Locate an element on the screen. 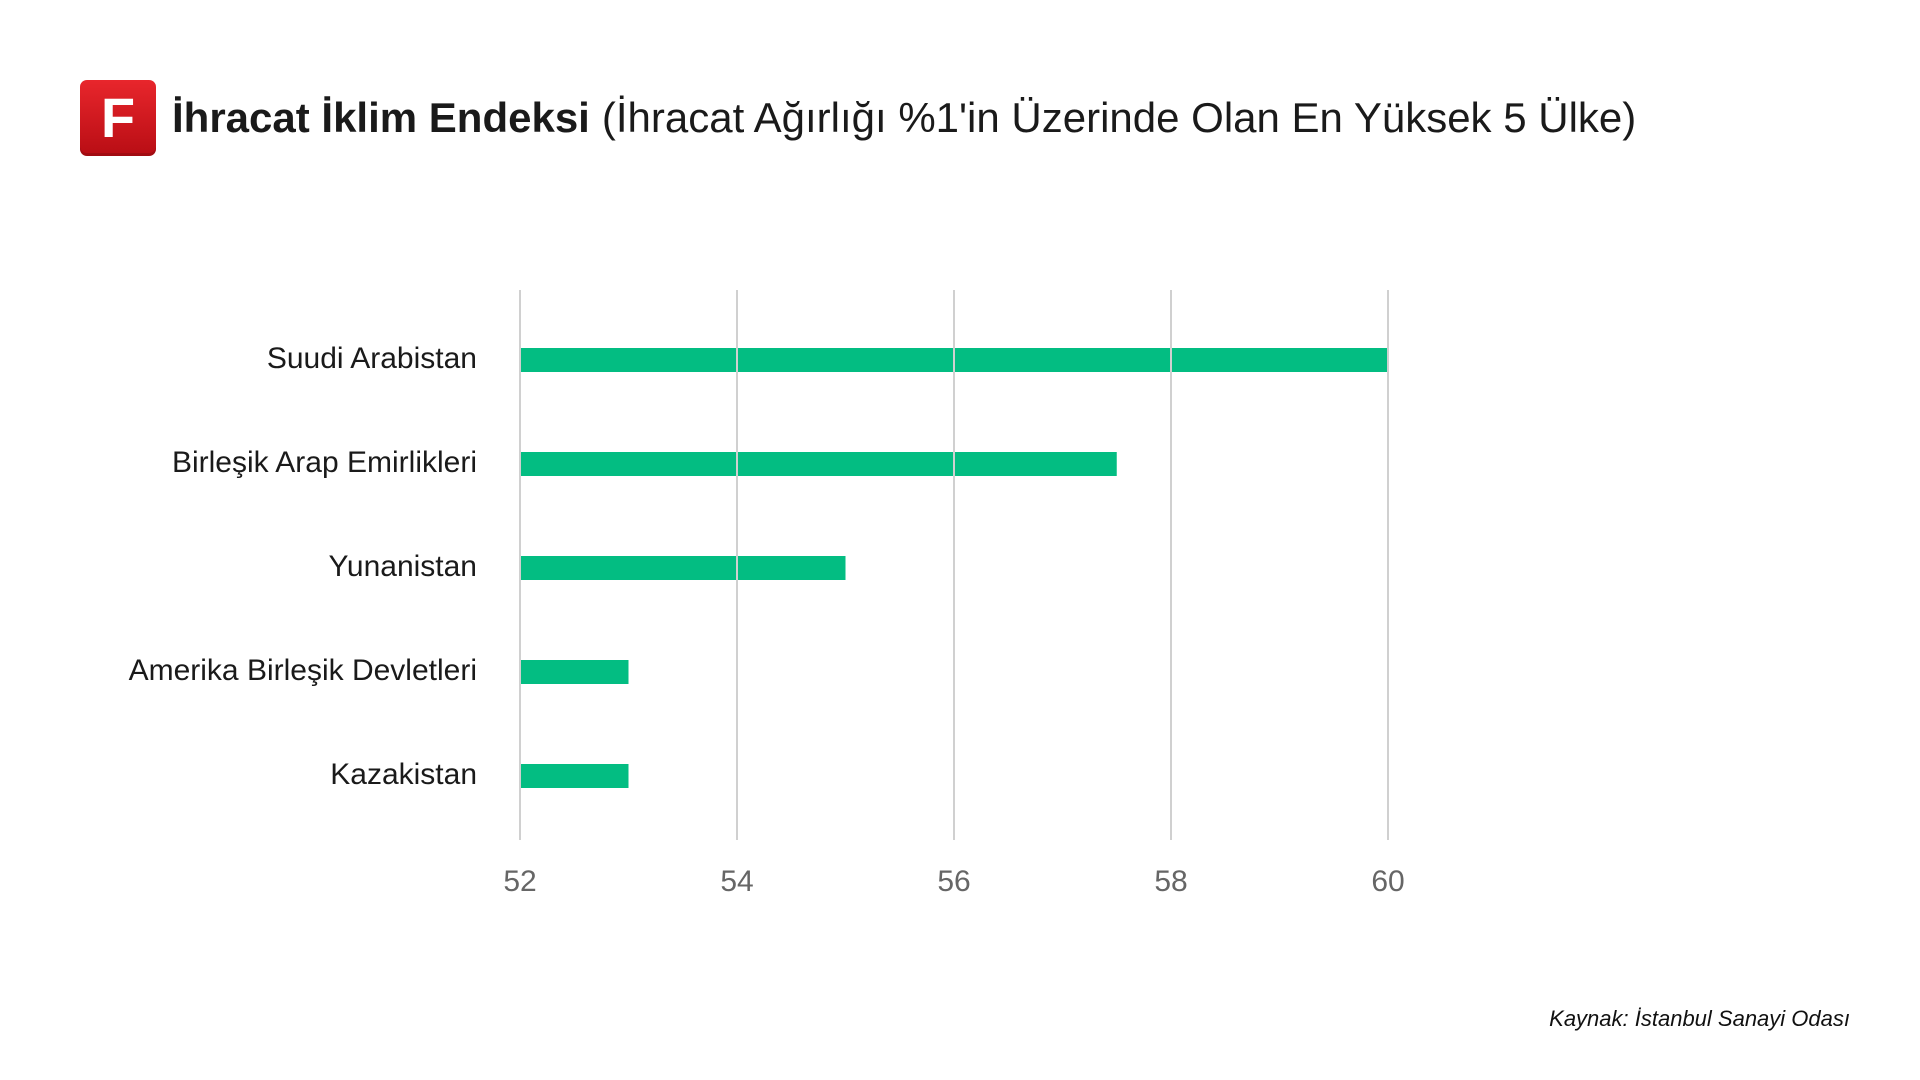 This screenshot has height=1080, width=1920. category-label: Kazakistan is located at coordinates (403, 774).